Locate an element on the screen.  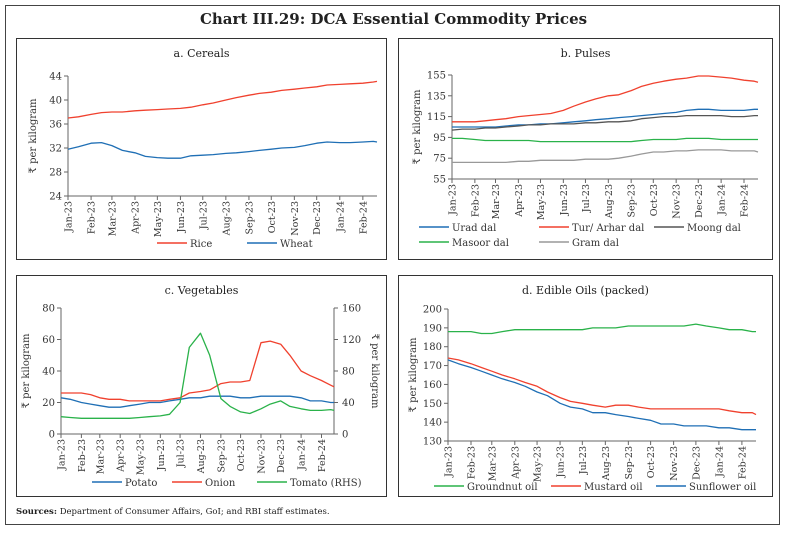
series-line-moong-dal is located at coordinates (604, 122).